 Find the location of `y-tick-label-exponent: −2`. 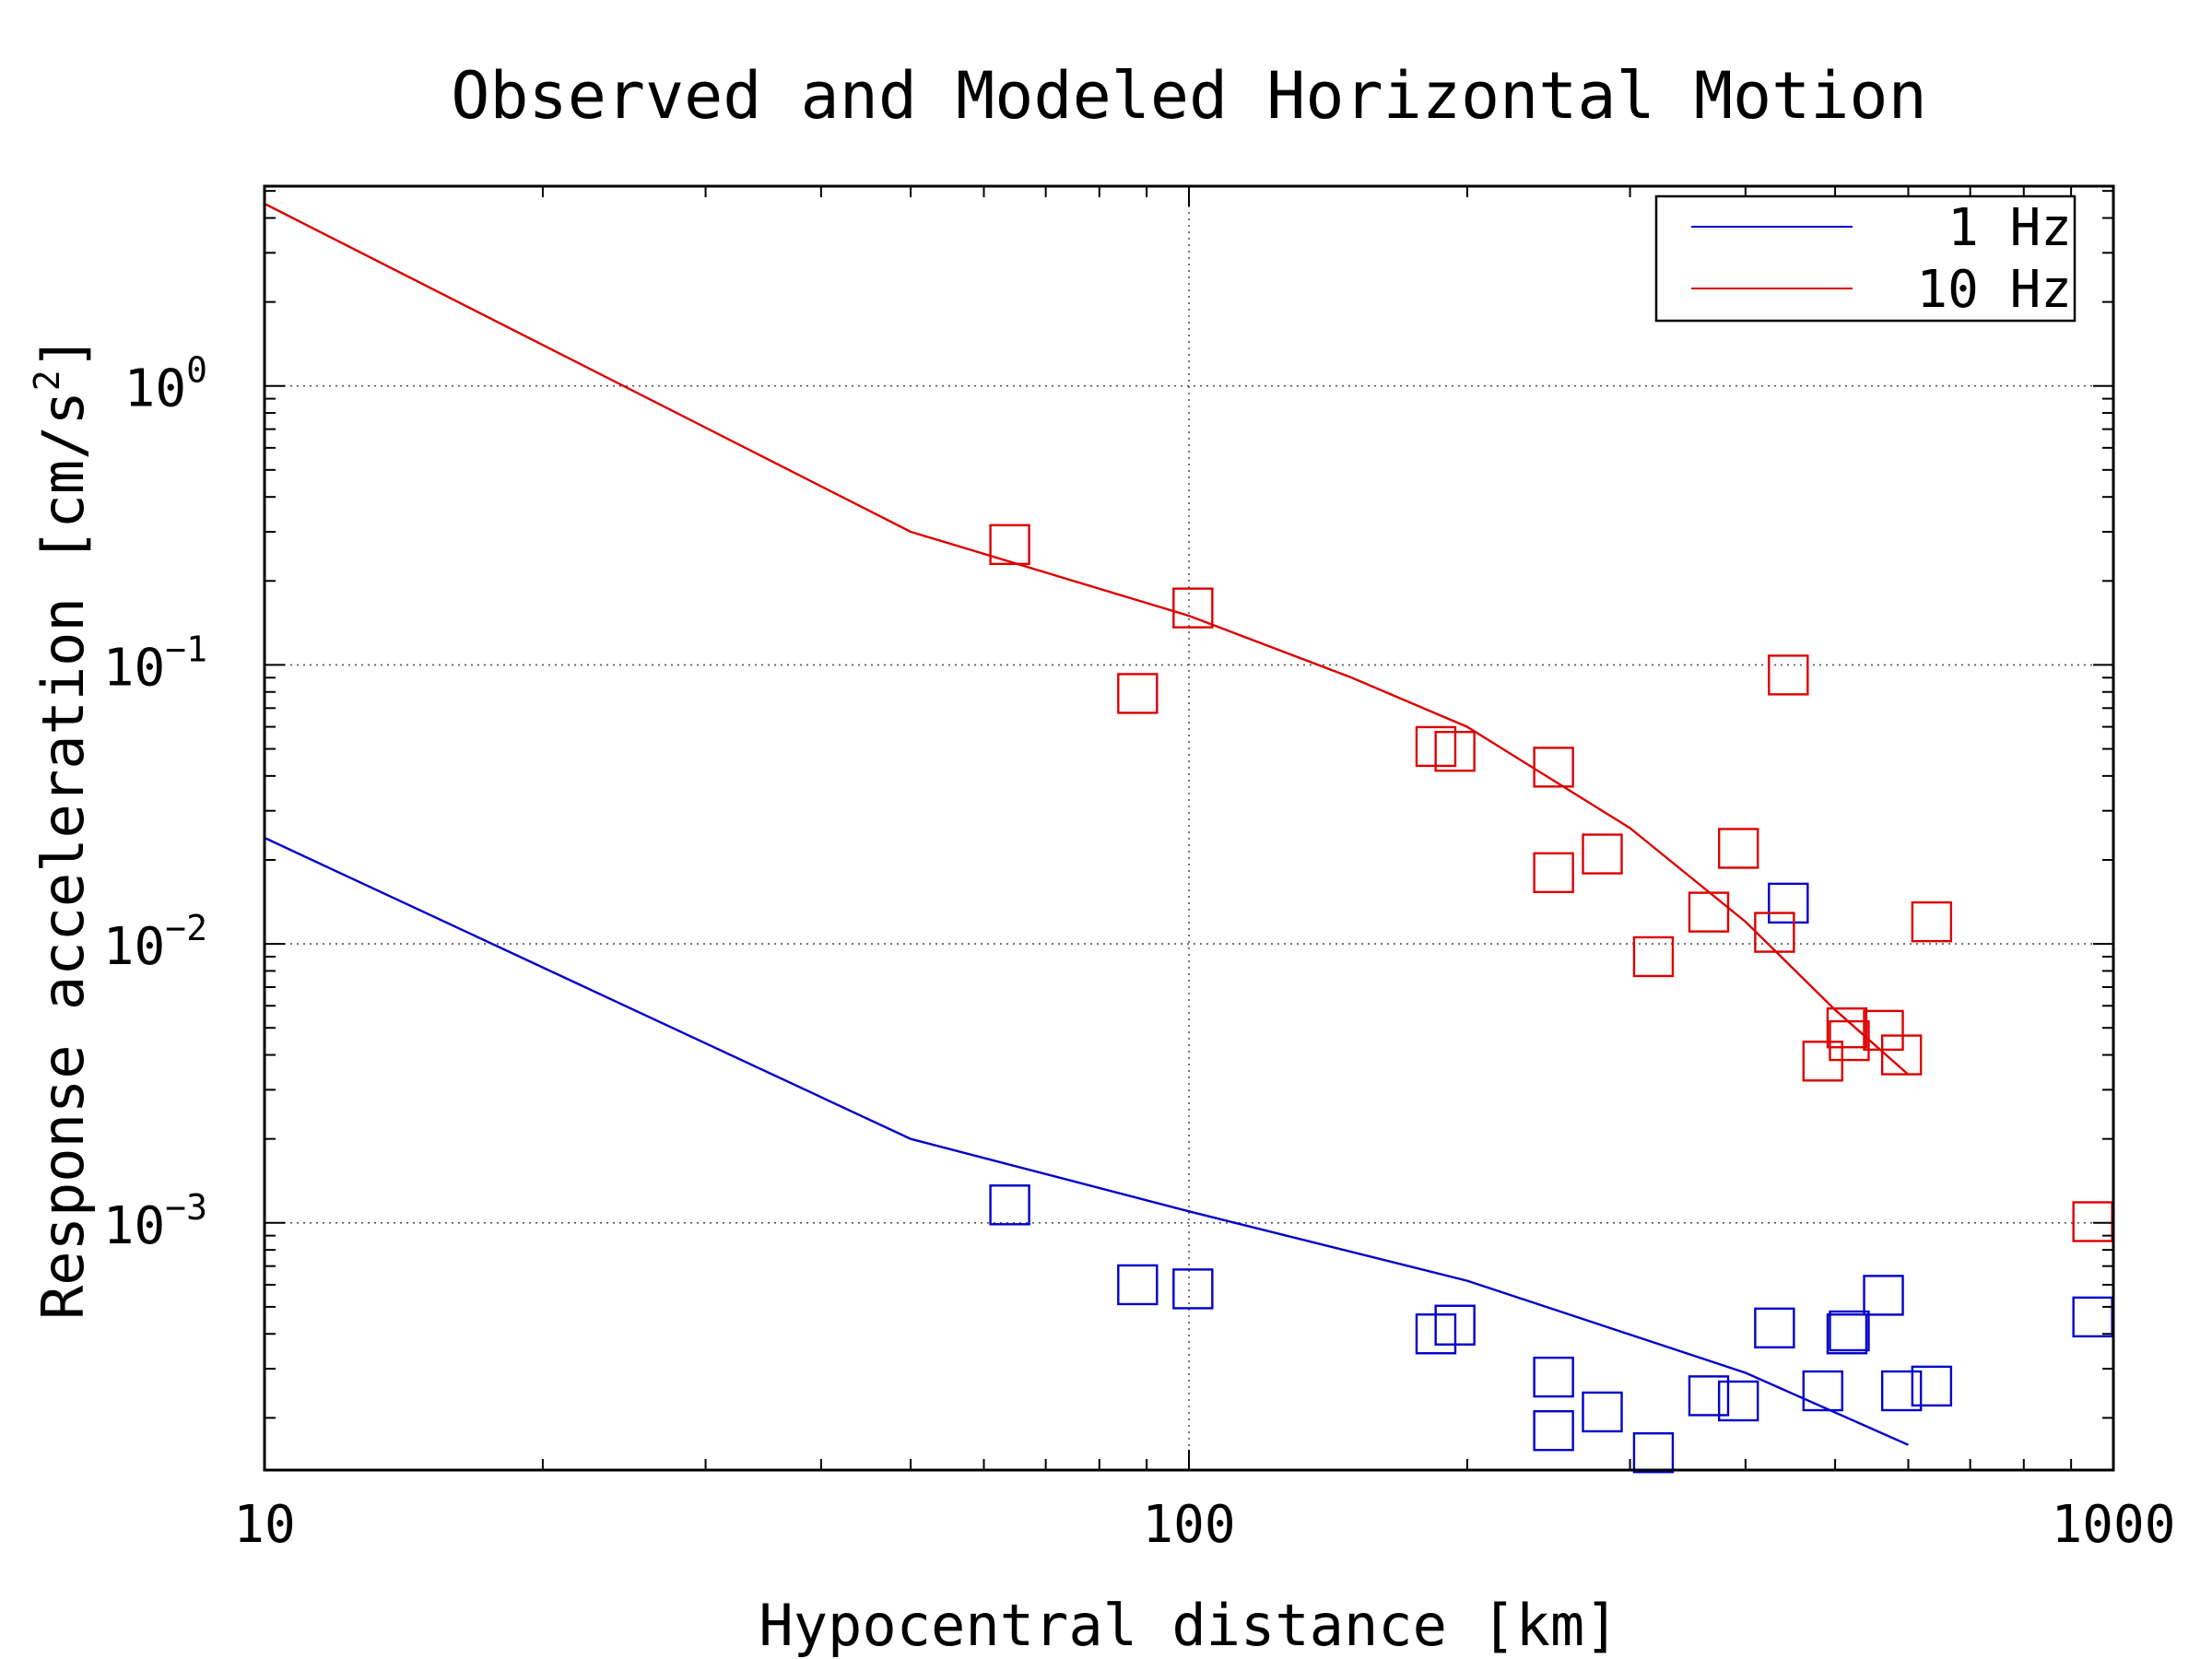

y-tick-label-exponent: −2 is located at coordinates (186, 928).